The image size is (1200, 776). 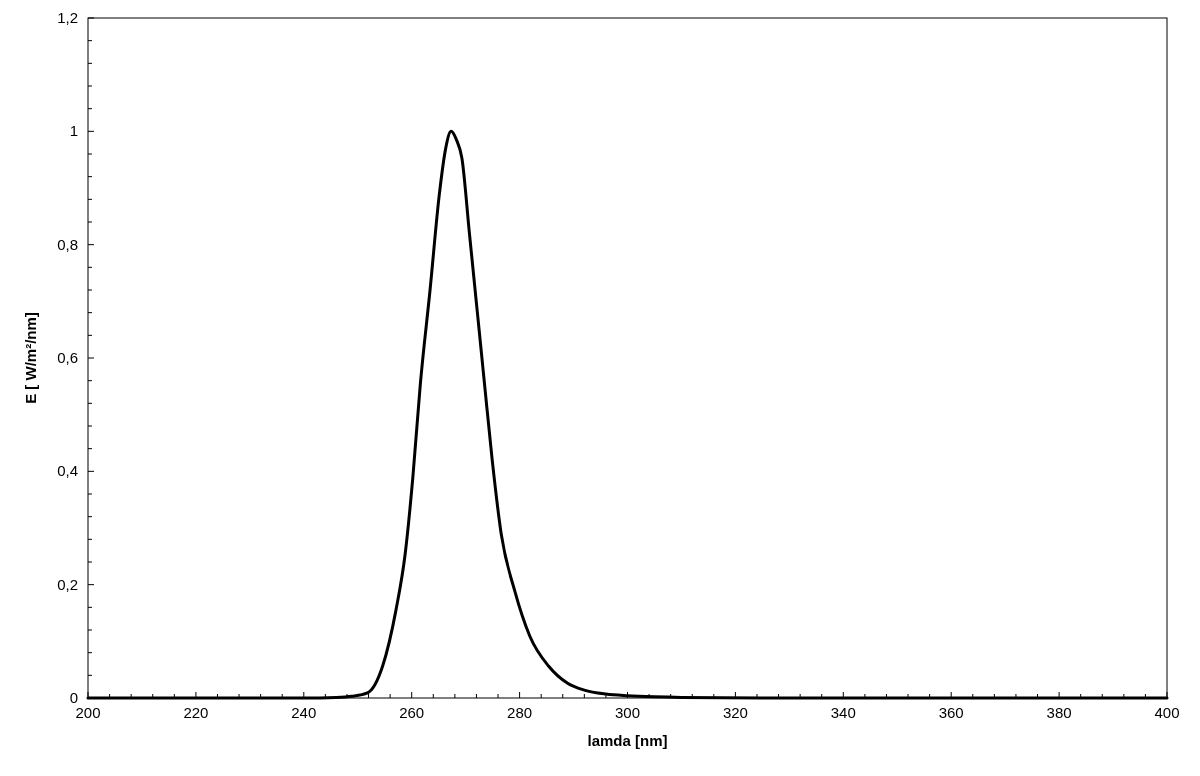 What do you see at coordinates (735, 712) in the screenshot?
I see `x-tick-label: 320` at bounding box center [735, 712].